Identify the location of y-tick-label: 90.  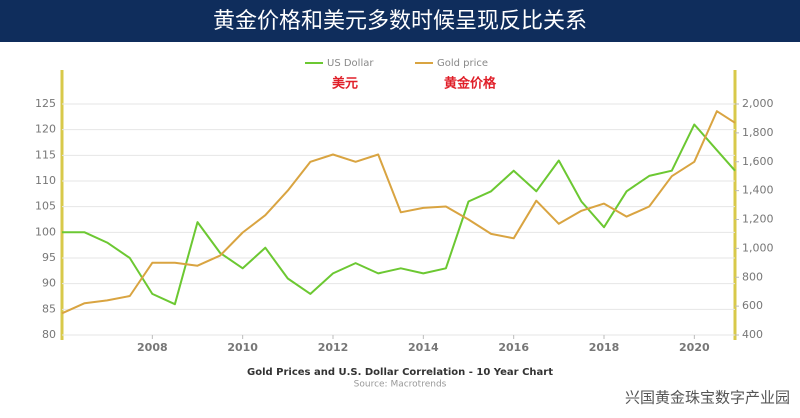
(49, 283).